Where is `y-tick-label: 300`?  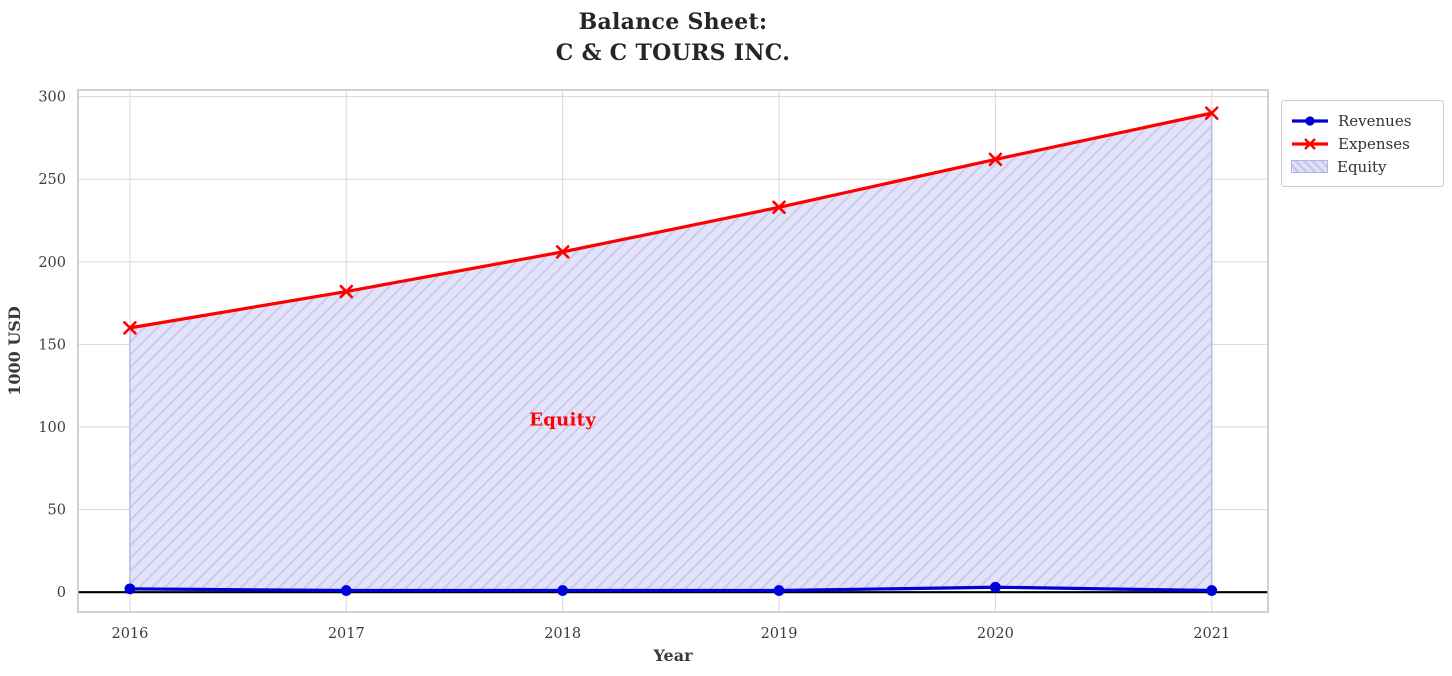
y-tick-label: 300 is located at coordinates (52, 98).